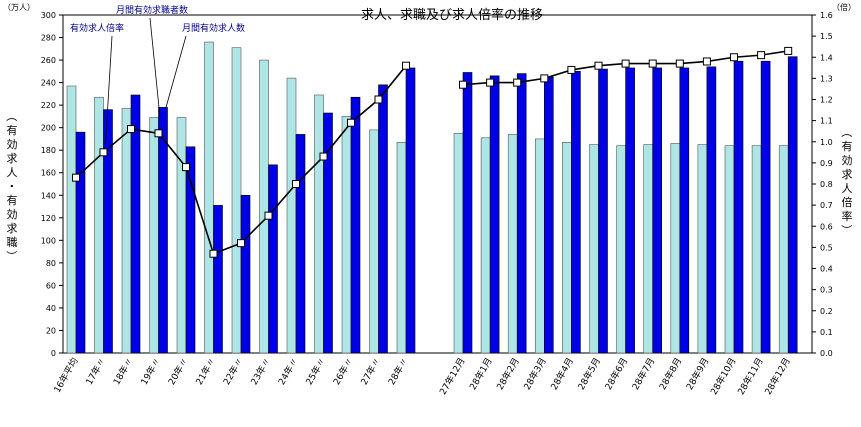  What do you see at coordinates (287, 372) in the screenshot?
I see `category-label: 24年〃` at bounding box center [287, 372].